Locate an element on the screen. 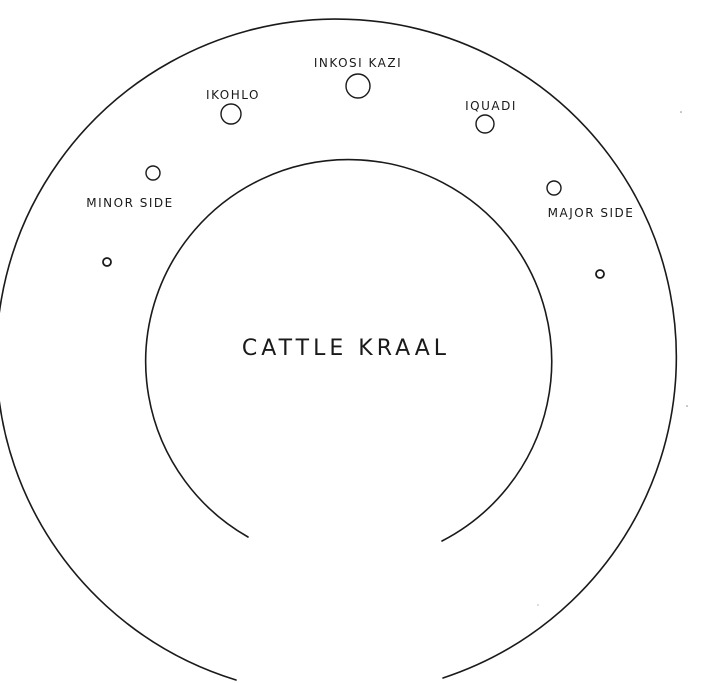 This screenshot has width=701, height=683. hut-iquadi is located at coordinates (485, 124).